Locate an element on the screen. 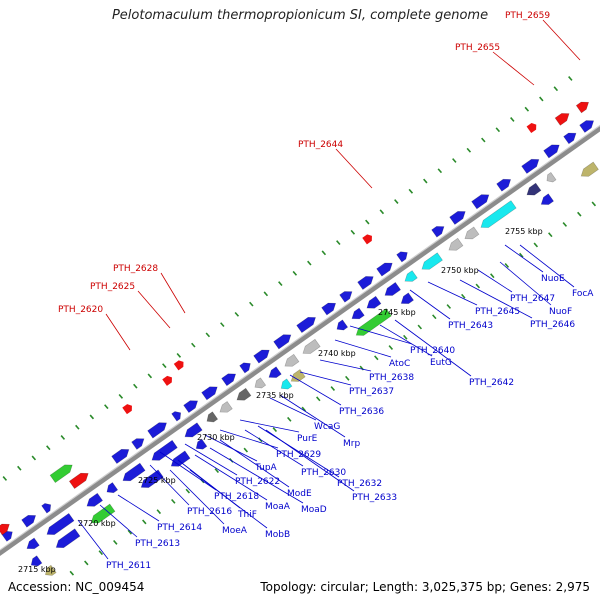 This screenshot has height=600, width=600. gene-label-lower: MoaD is located at coordinates (314, 510).